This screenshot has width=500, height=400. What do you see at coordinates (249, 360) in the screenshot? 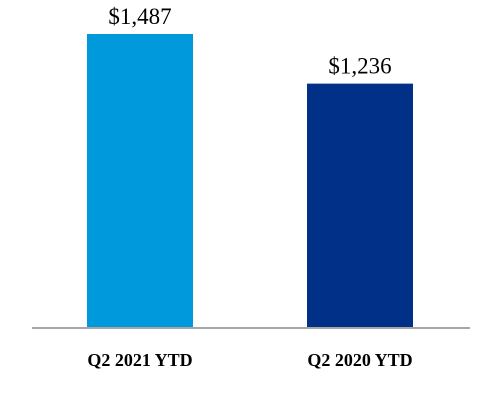
I see `category-labels-group: Q2 2021 YTD Q2 2020 YTD` at bounding box center [249, 360].